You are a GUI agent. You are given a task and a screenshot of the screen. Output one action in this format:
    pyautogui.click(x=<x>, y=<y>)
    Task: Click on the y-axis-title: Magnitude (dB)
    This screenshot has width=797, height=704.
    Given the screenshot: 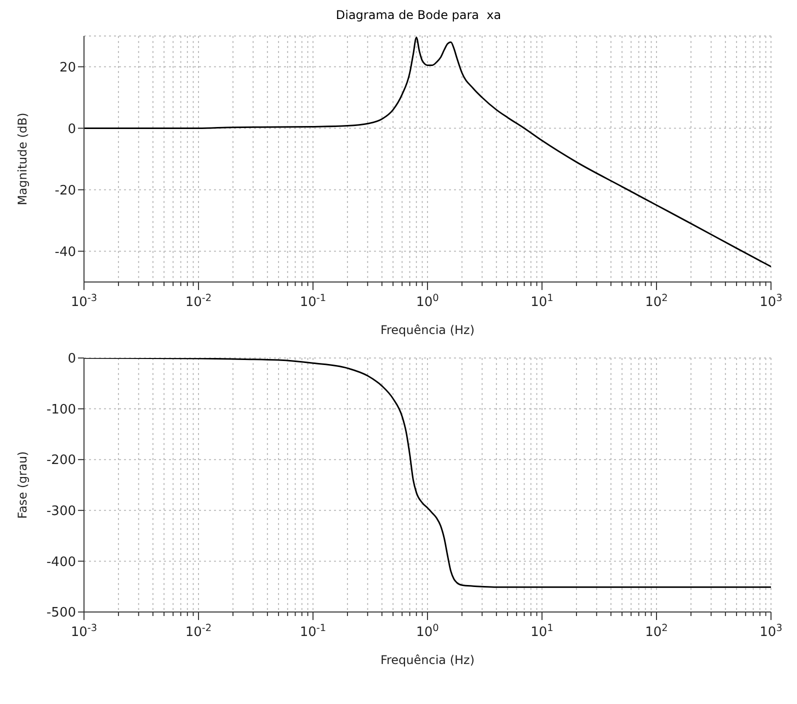 What is the action you would take?
    pyautogui.click(x=22, y=159)
    